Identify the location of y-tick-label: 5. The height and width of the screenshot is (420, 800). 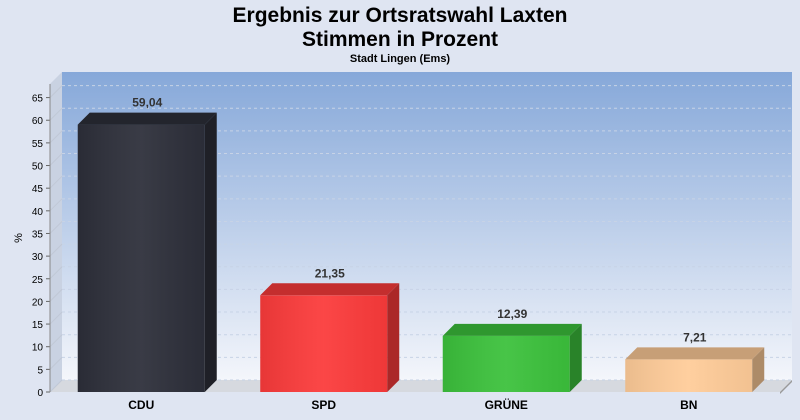
(40, 370).